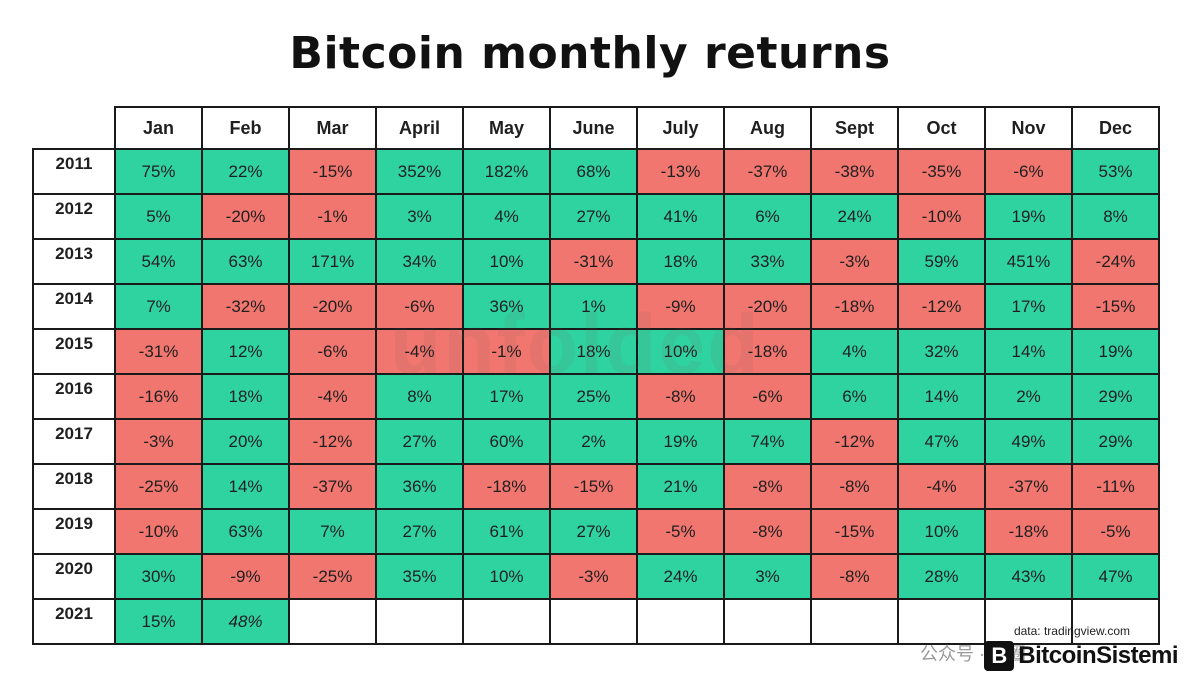 This screenshot has height=675, width=1200. I want to click on return-cell: -15%, so click(1115, 306).